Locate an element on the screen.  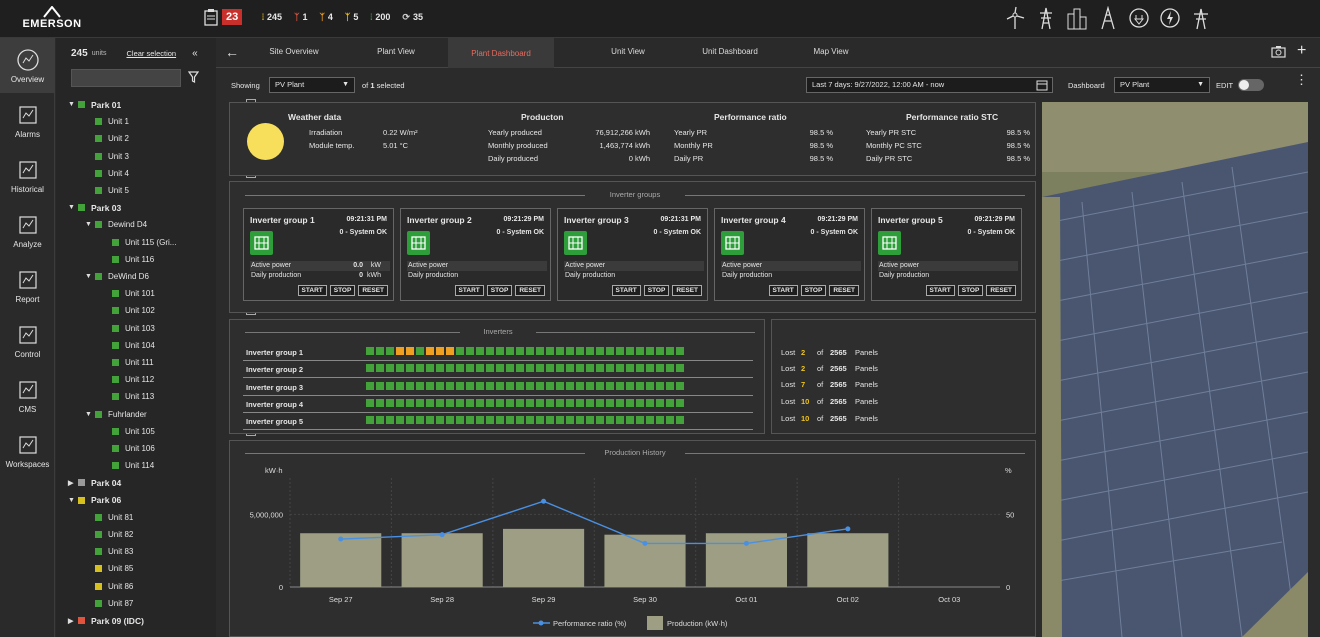
stat-item: ⟳ 35 is located at coordinates (412, 17).